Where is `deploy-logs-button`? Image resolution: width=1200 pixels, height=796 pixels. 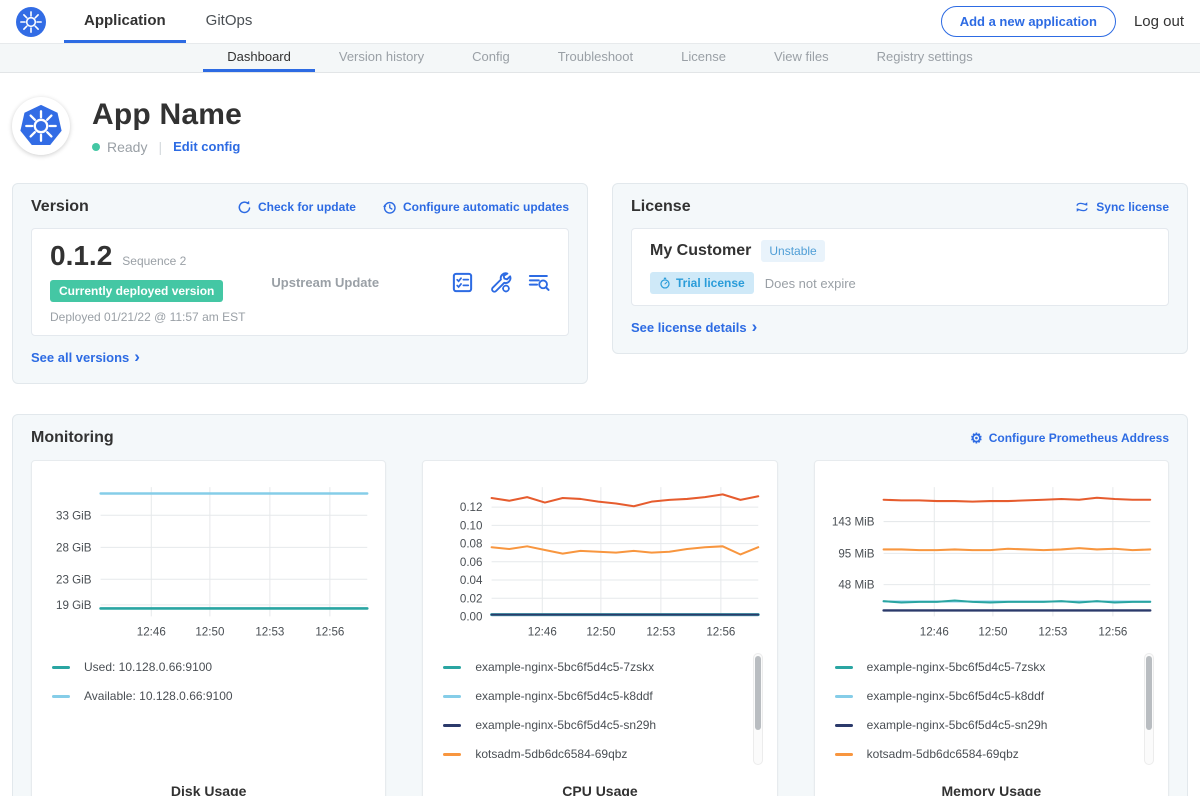
deploy-logs-button is located at coordinates (538, 282).